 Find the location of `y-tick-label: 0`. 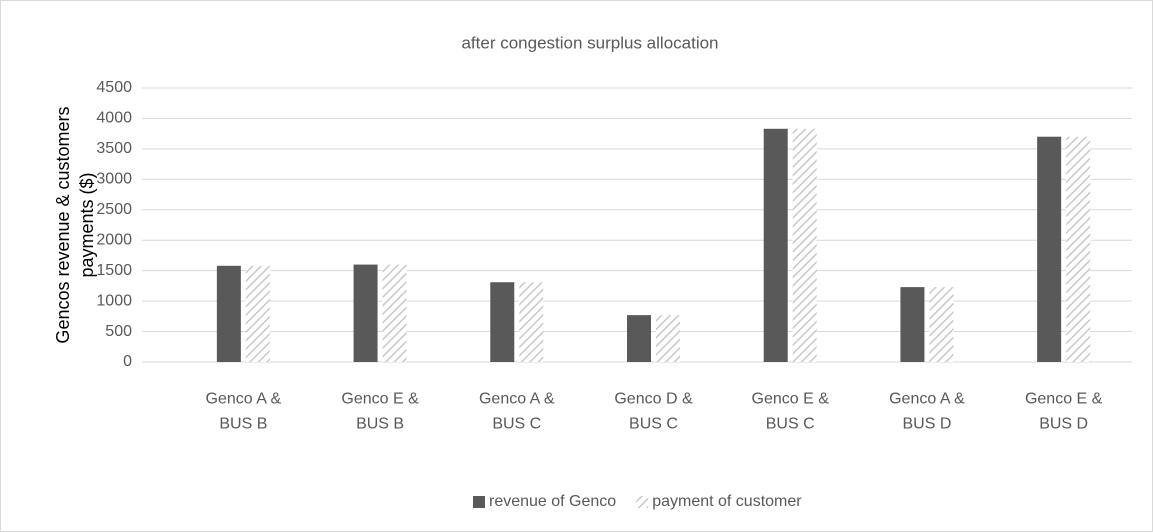

y-tick-label: 0 is located at coordinates (127, 361).